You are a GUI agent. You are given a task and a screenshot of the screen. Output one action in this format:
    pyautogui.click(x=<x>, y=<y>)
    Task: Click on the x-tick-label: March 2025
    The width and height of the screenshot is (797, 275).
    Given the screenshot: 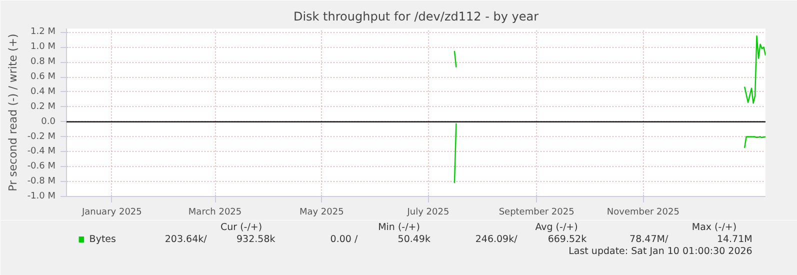 What is the action you would take?
    pyautogui.click(x=215, y=213)
    